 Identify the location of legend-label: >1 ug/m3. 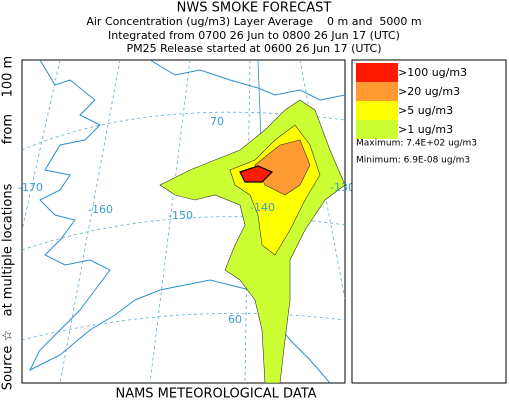
(425, 129).